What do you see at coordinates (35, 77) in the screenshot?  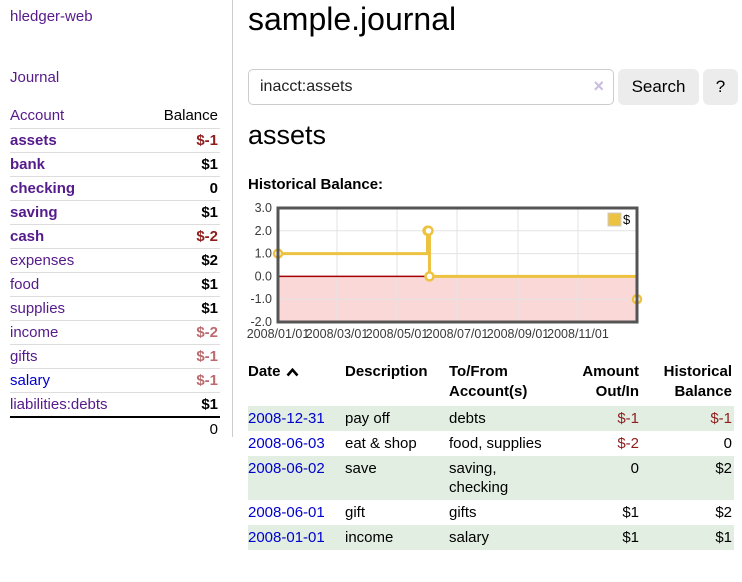 I see `sidebar-item-journal: Journal` at bounding box center [35, 77].